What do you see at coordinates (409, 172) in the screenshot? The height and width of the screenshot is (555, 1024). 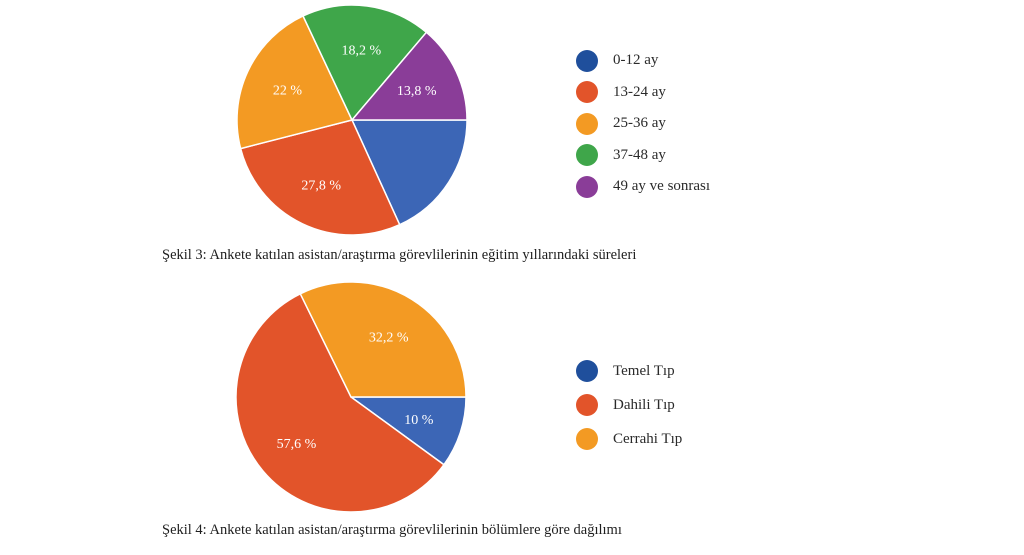 I see `pie-slice-0-12-ay` at bounding box center [409, 172].